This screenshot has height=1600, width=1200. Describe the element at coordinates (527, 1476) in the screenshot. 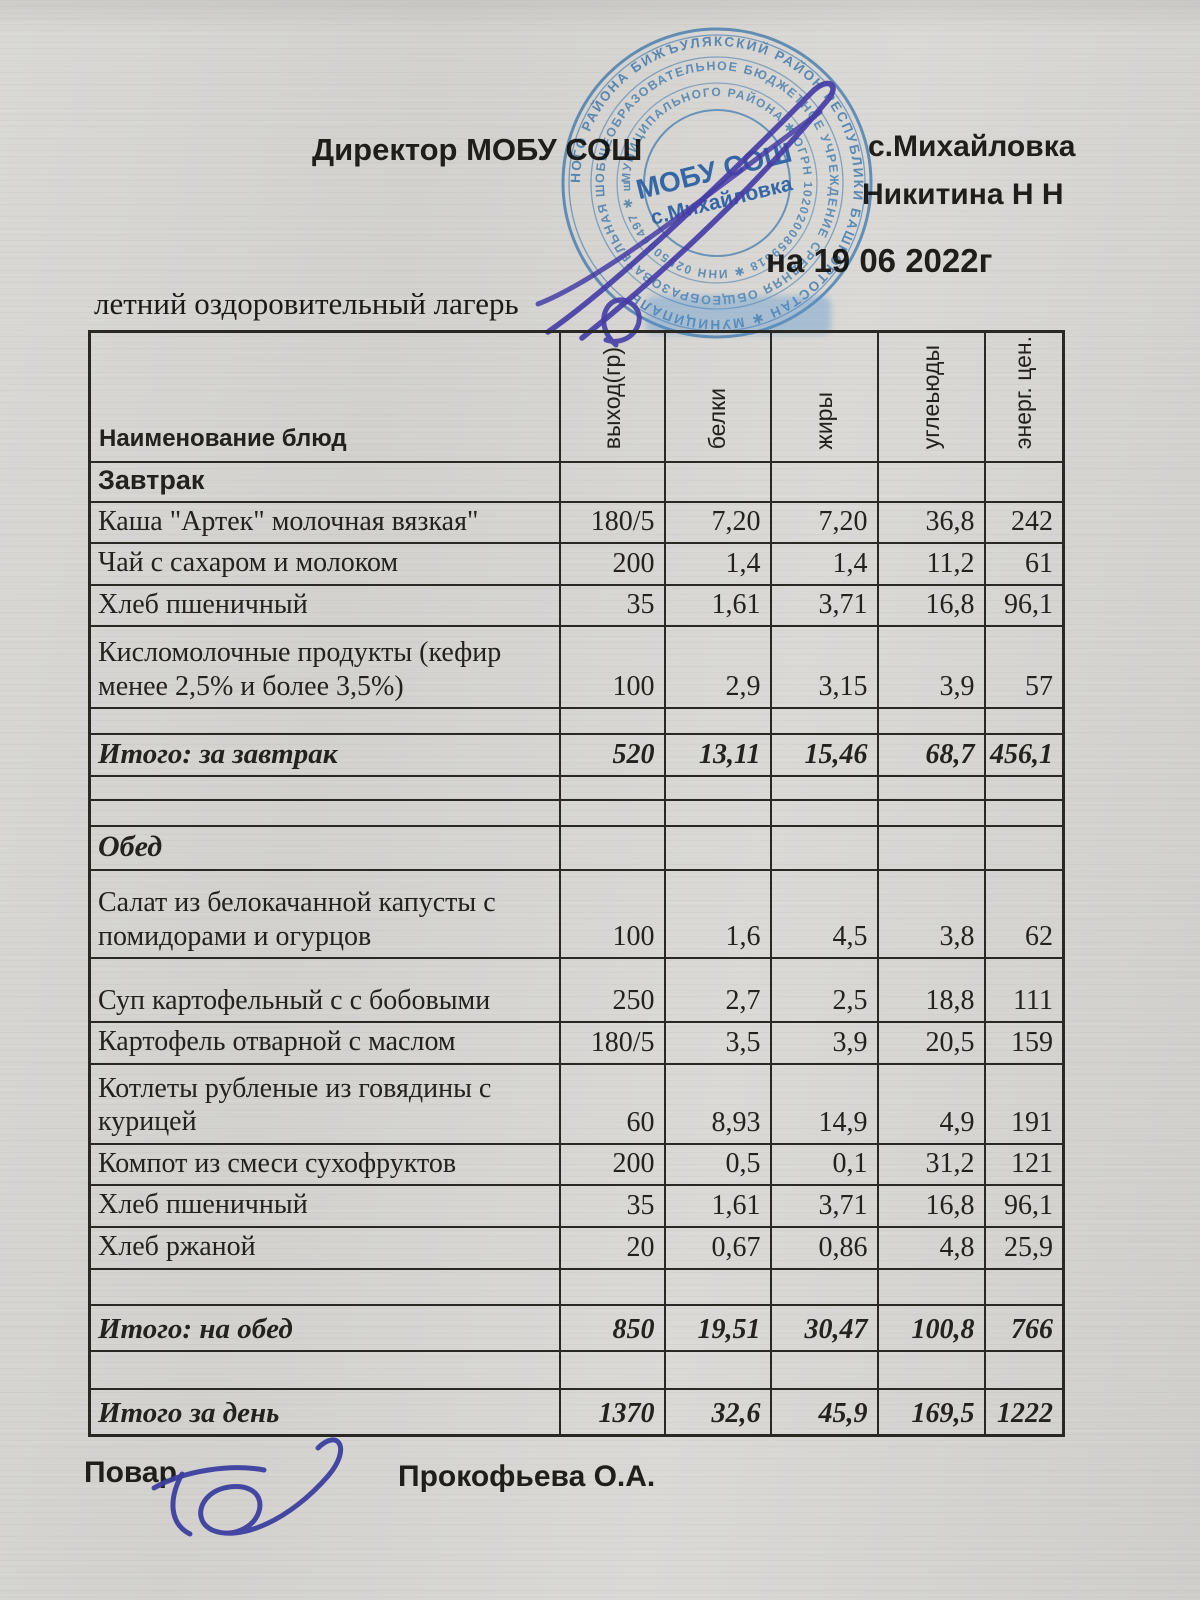

I see `cook-name: Прокофьева О.А.` at that location.